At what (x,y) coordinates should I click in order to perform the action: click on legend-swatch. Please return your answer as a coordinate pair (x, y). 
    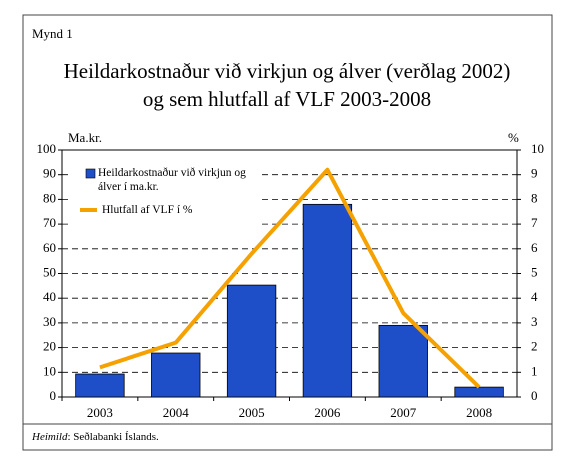
    Looking at the image, I should click on (90, 173).